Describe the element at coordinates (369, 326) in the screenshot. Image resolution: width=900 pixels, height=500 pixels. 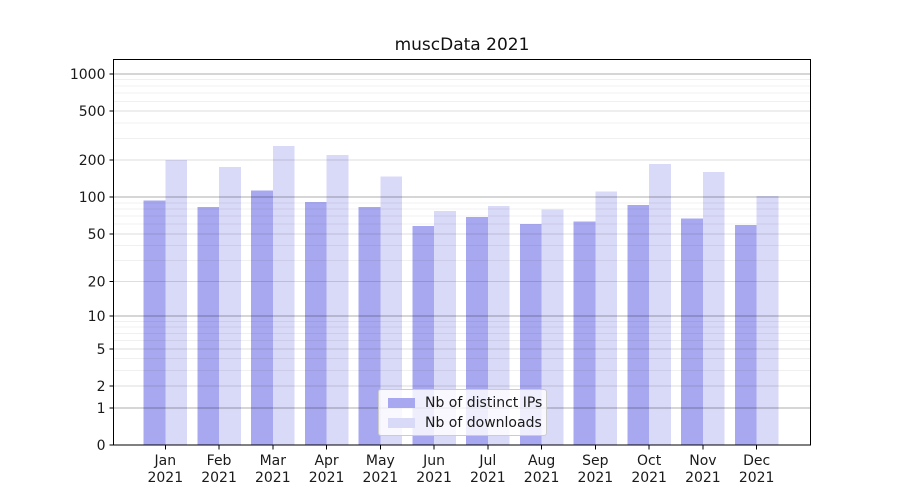
I see `bar-distinct-ips-may` at that location.